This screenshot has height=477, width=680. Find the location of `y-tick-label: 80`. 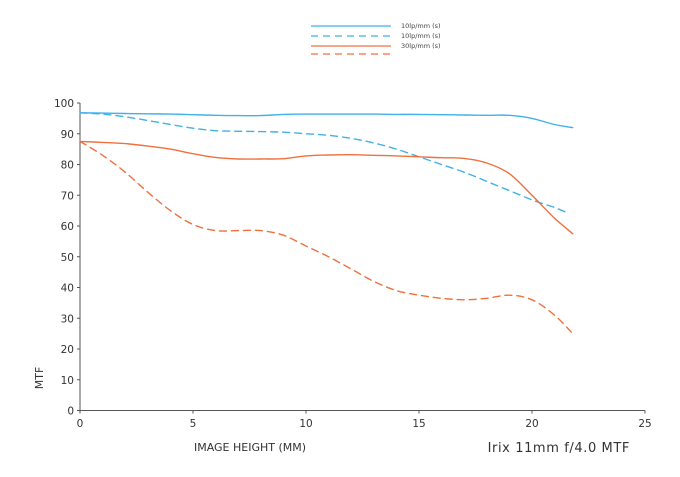

y-tick-label: 80 is located at coordinates (67, 166).